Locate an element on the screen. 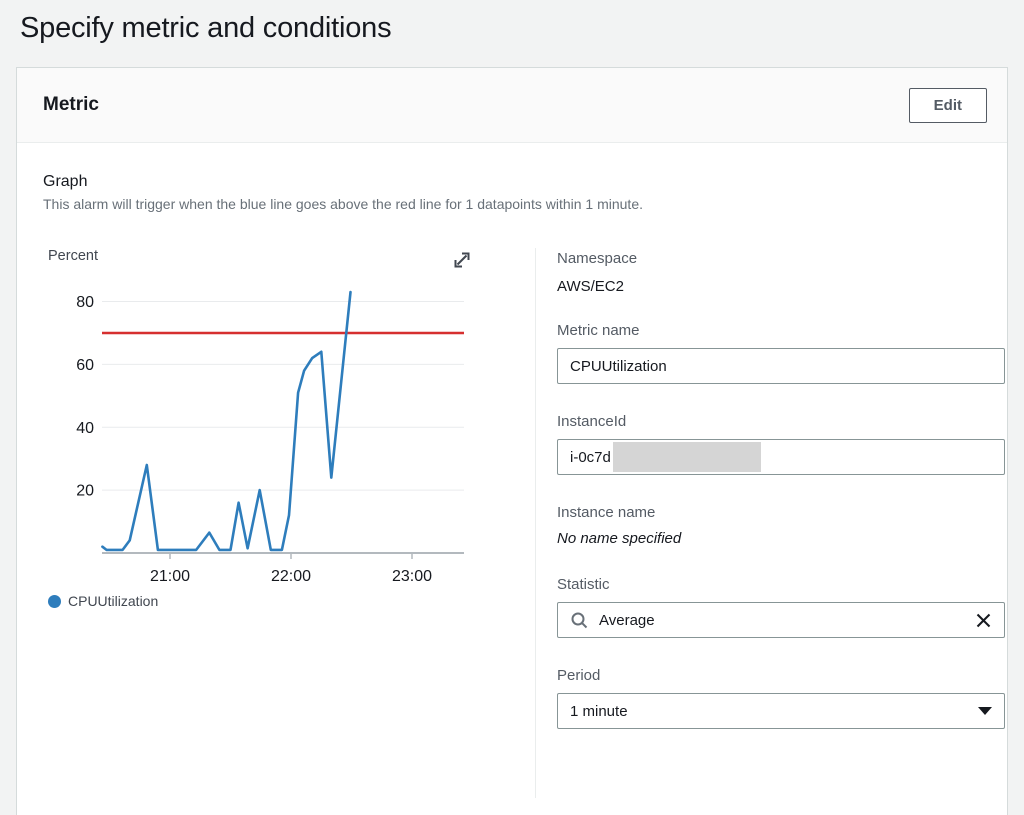  instance-name-field: Instance name No name specified is located at coordinates (781, 525).